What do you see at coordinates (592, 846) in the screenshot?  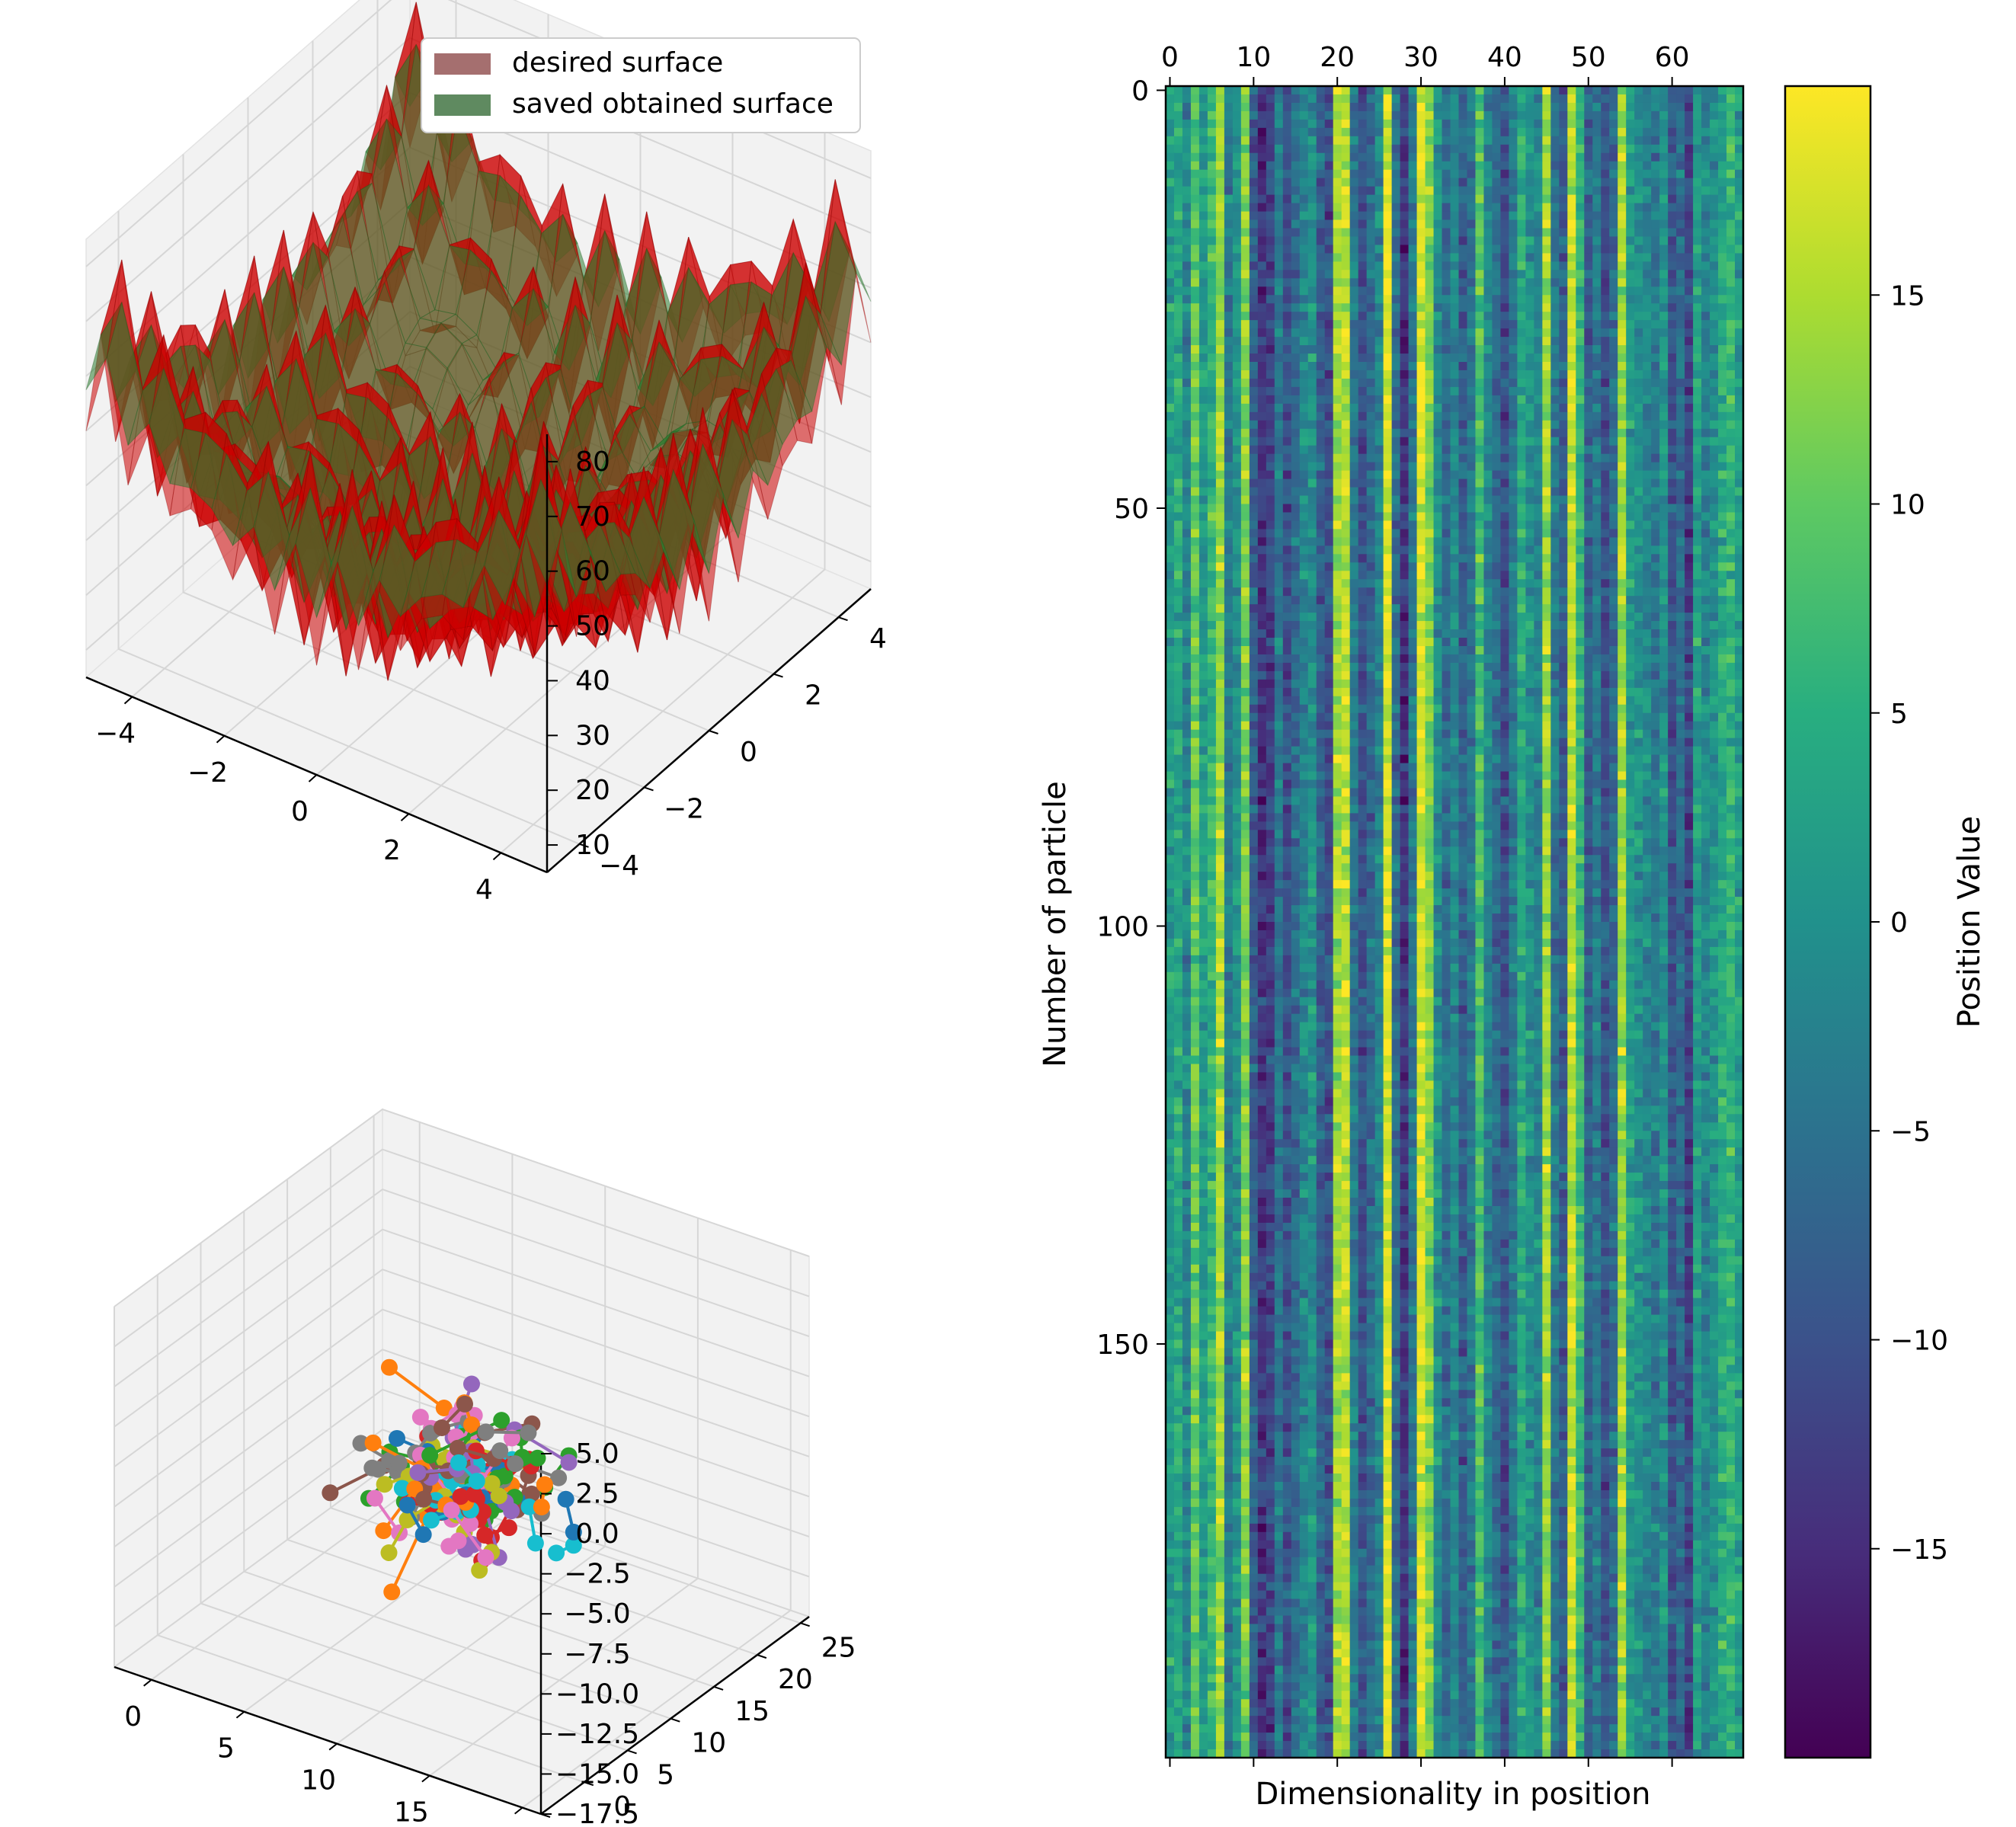 I see `surface-z-tick-label: 10` at bounding box center [592, 846].